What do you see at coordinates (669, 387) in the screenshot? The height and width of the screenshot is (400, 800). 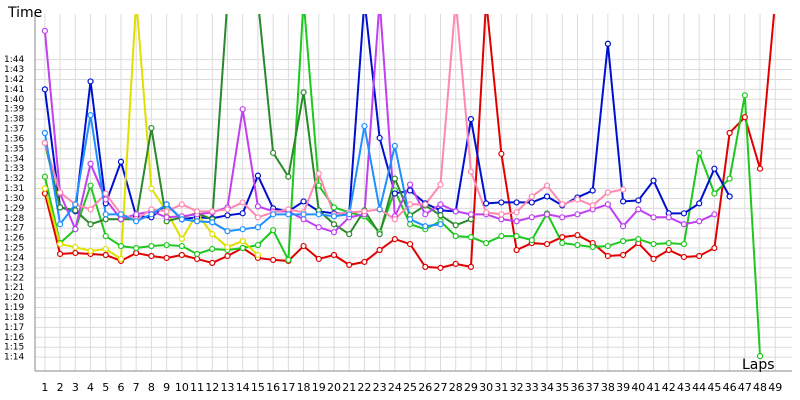 I see `x-tick-label: 42` at bounding box center [669, 387].